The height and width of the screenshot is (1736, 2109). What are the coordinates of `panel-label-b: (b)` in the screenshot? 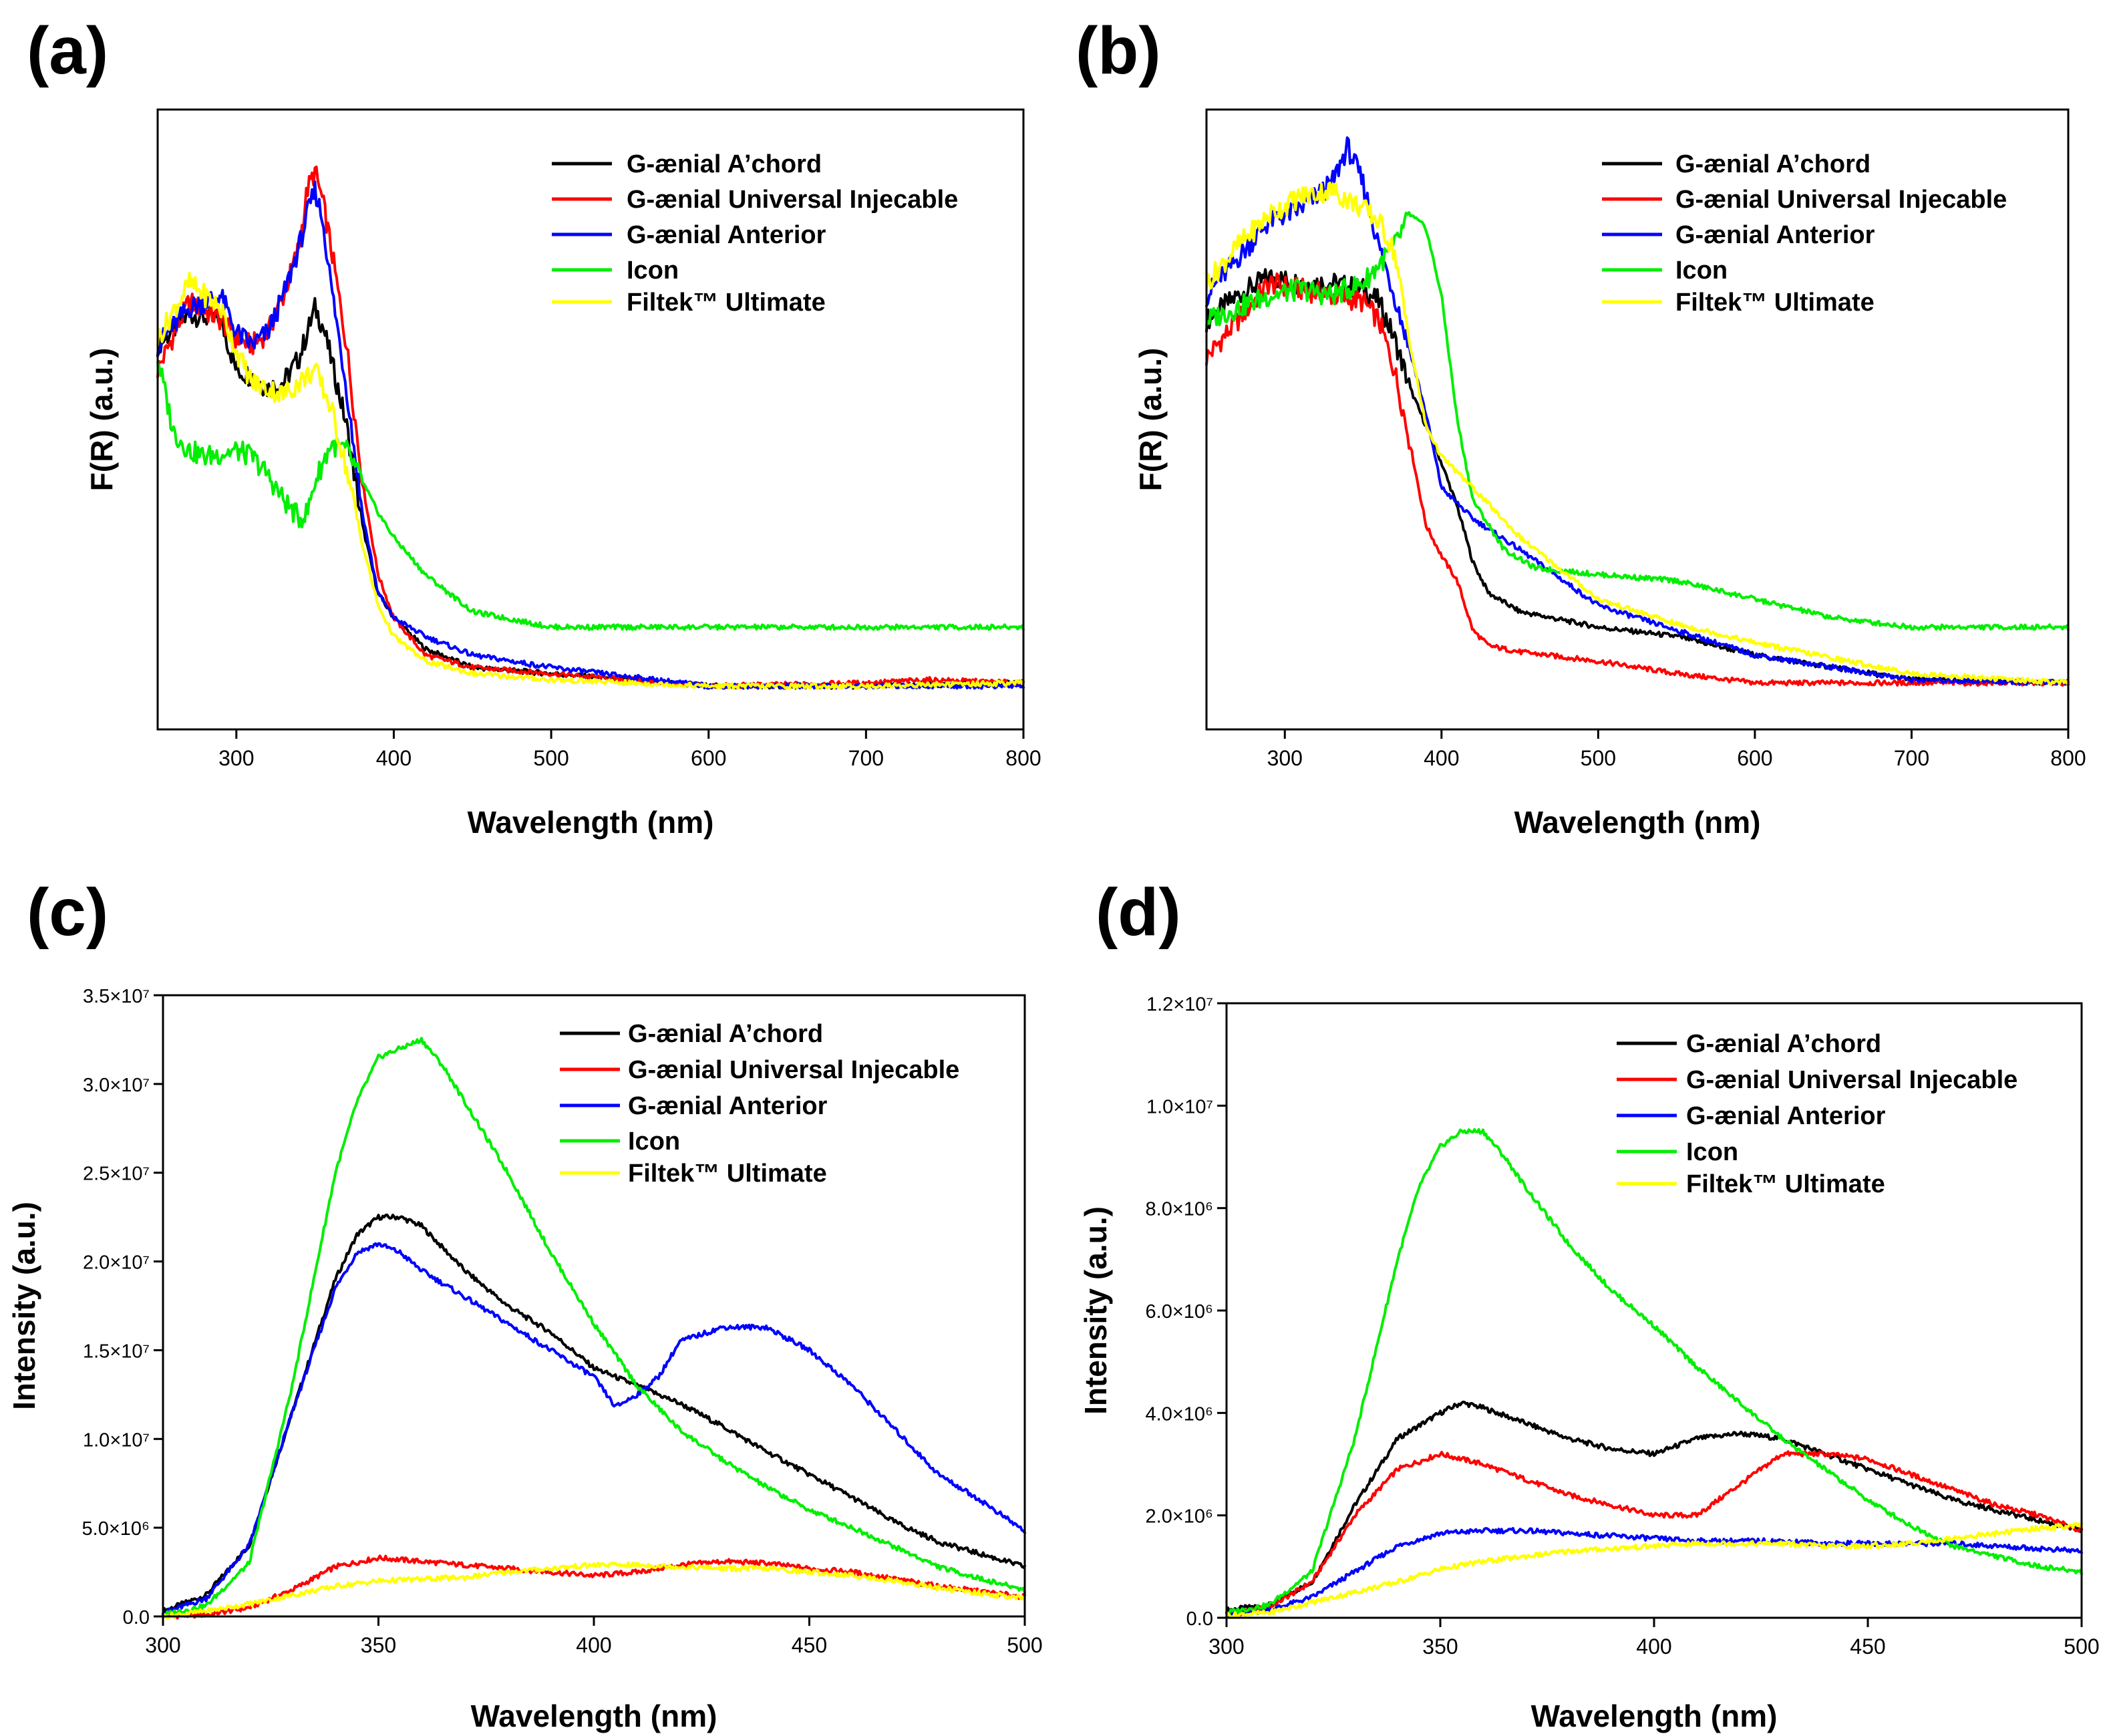 It's located at (1118, 50).